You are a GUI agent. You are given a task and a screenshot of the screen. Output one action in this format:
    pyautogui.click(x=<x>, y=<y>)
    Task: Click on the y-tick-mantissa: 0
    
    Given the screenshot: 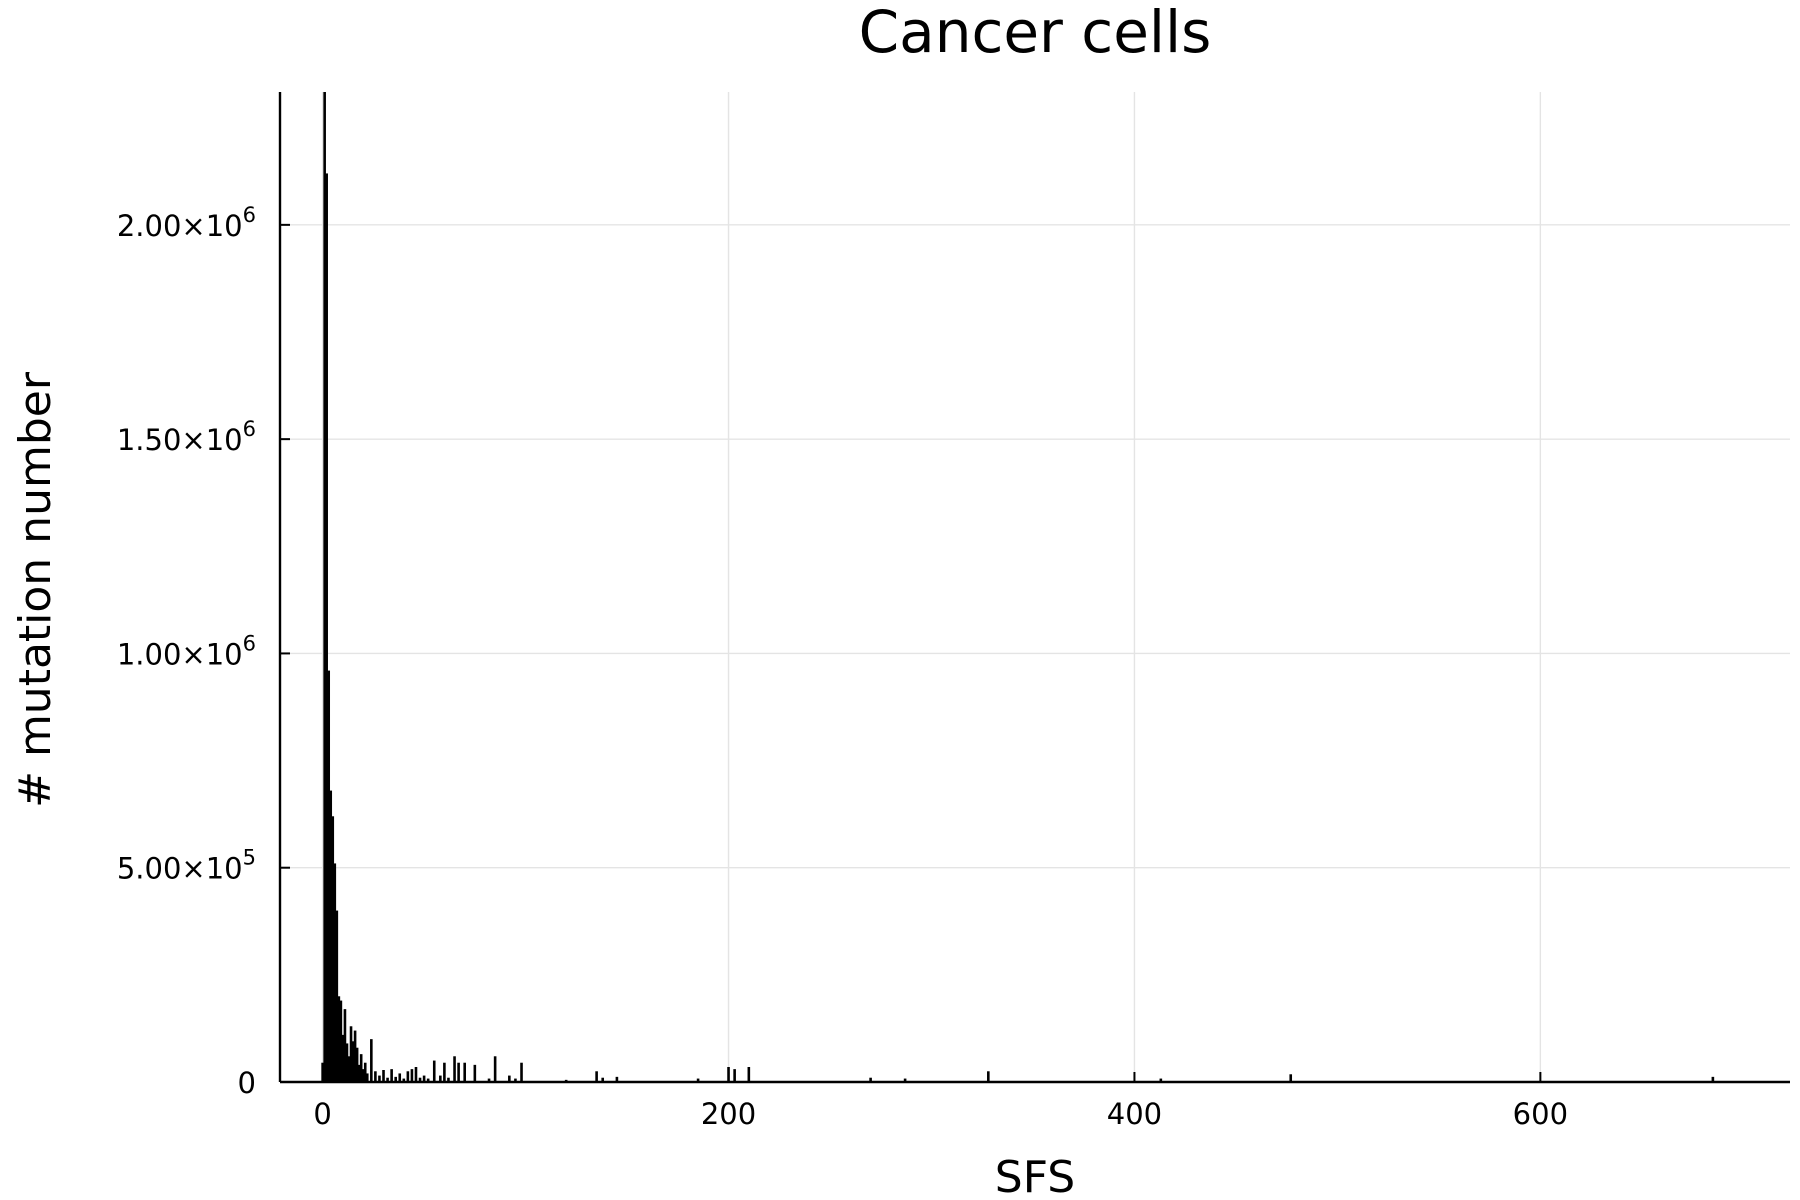 What is the action you would take?
    pyautogui.click(x=247, y=1083)
    